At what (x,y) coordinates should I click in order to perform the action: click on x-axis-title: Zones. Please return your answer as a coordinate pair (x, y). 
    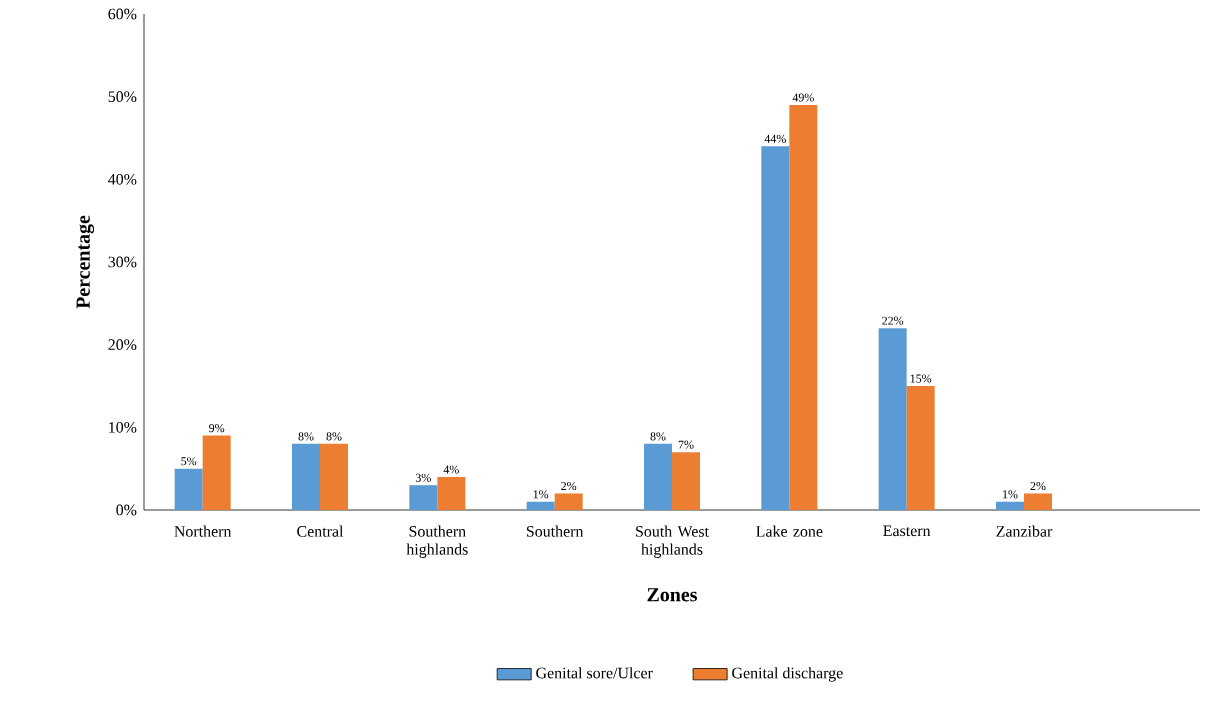
    Looking at the image, I should click on (672, 595).